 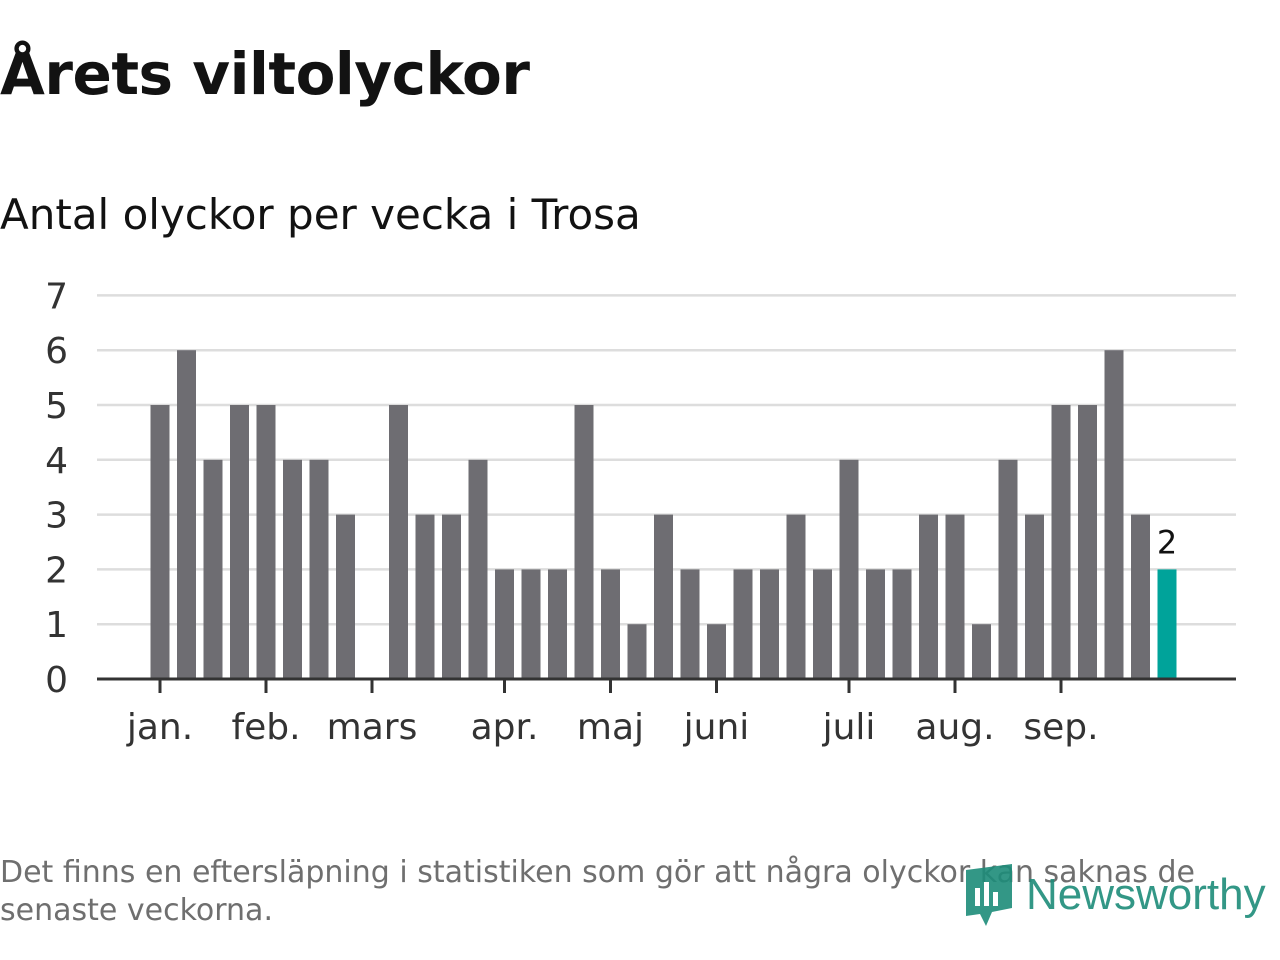 What do you see at coordinates (1146, 894) in the screenshot?
I see `newsworthy-logo-text: Newsworthy` at bounding box center [1146, 894].